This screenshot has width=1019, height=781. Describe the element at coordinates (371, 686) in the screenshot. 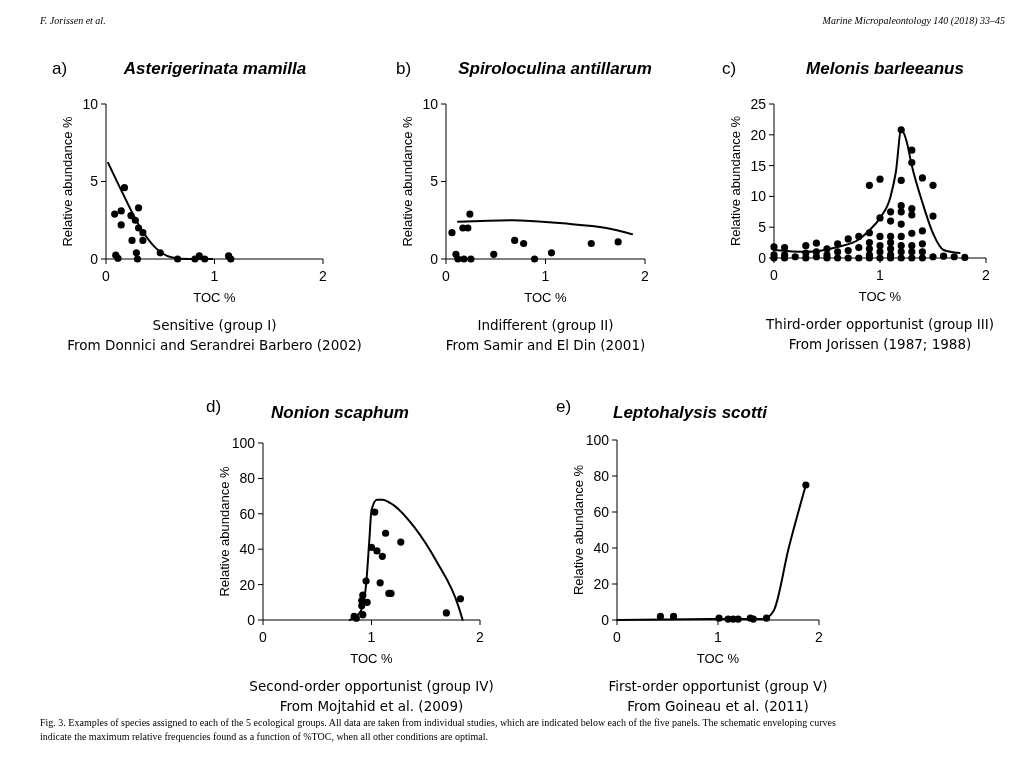

I see `text: Second-order opportunist (group IV)` at that location.